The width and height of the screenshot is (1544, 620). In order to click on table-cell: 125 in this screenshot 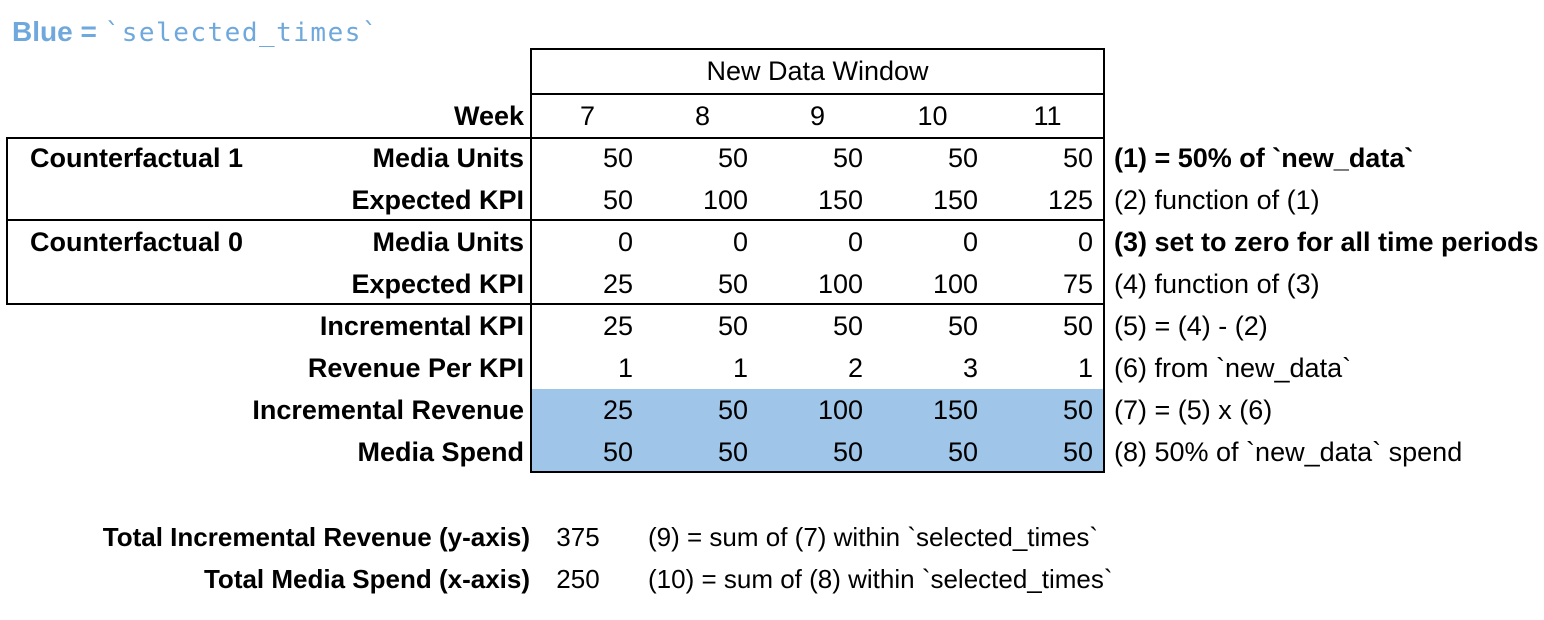, I will do `click(1070, 200)`.